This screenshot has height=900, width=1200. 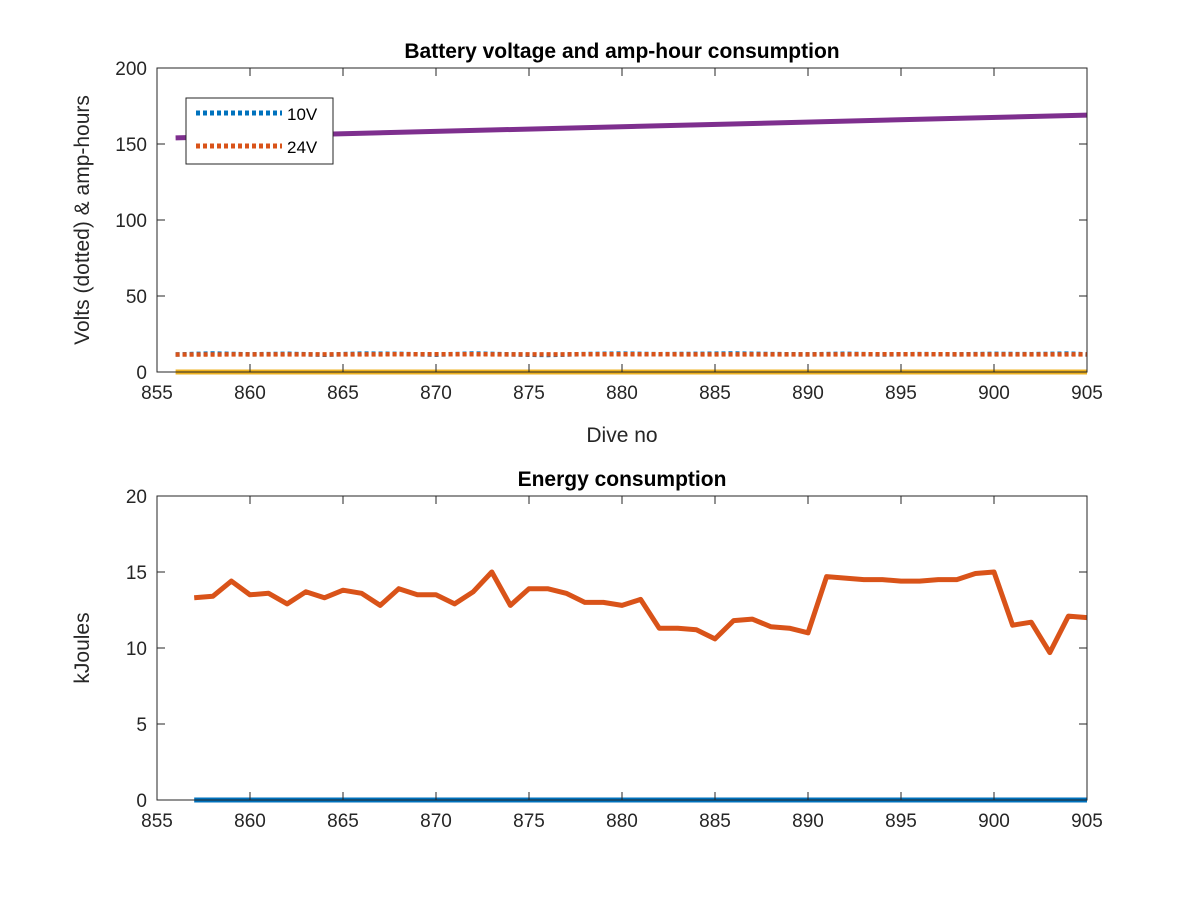 I want to click on chart-title: Energy consumption, so click(x=622, y=479).